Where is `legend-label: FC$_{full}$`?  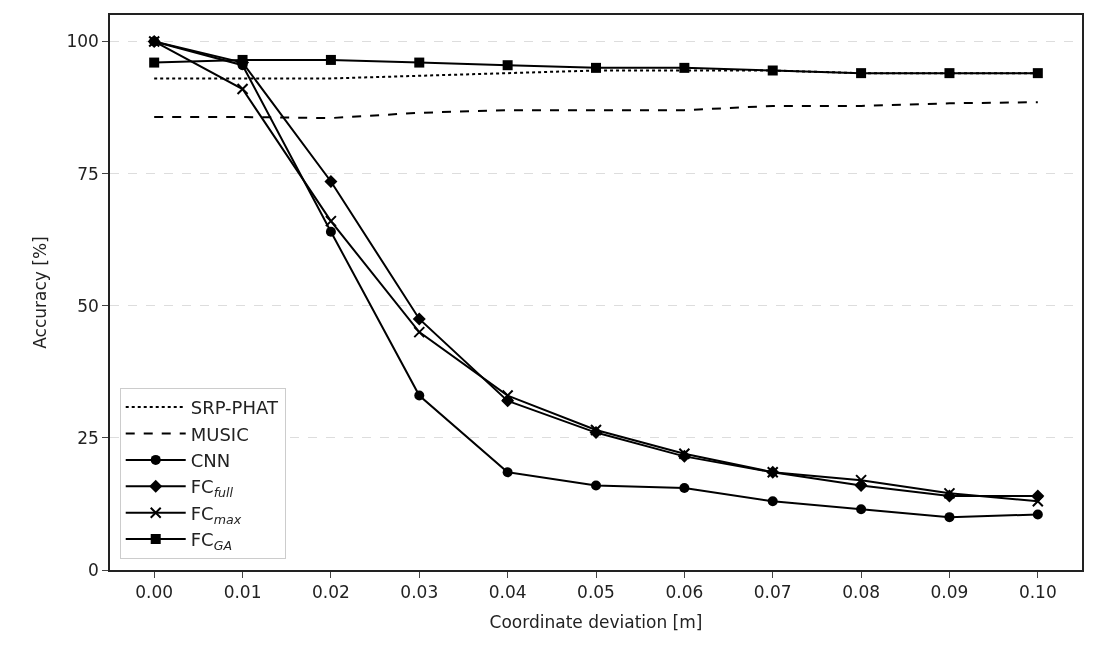
legend-label: FC$_{full}$ is located at coordinates (212, 488).